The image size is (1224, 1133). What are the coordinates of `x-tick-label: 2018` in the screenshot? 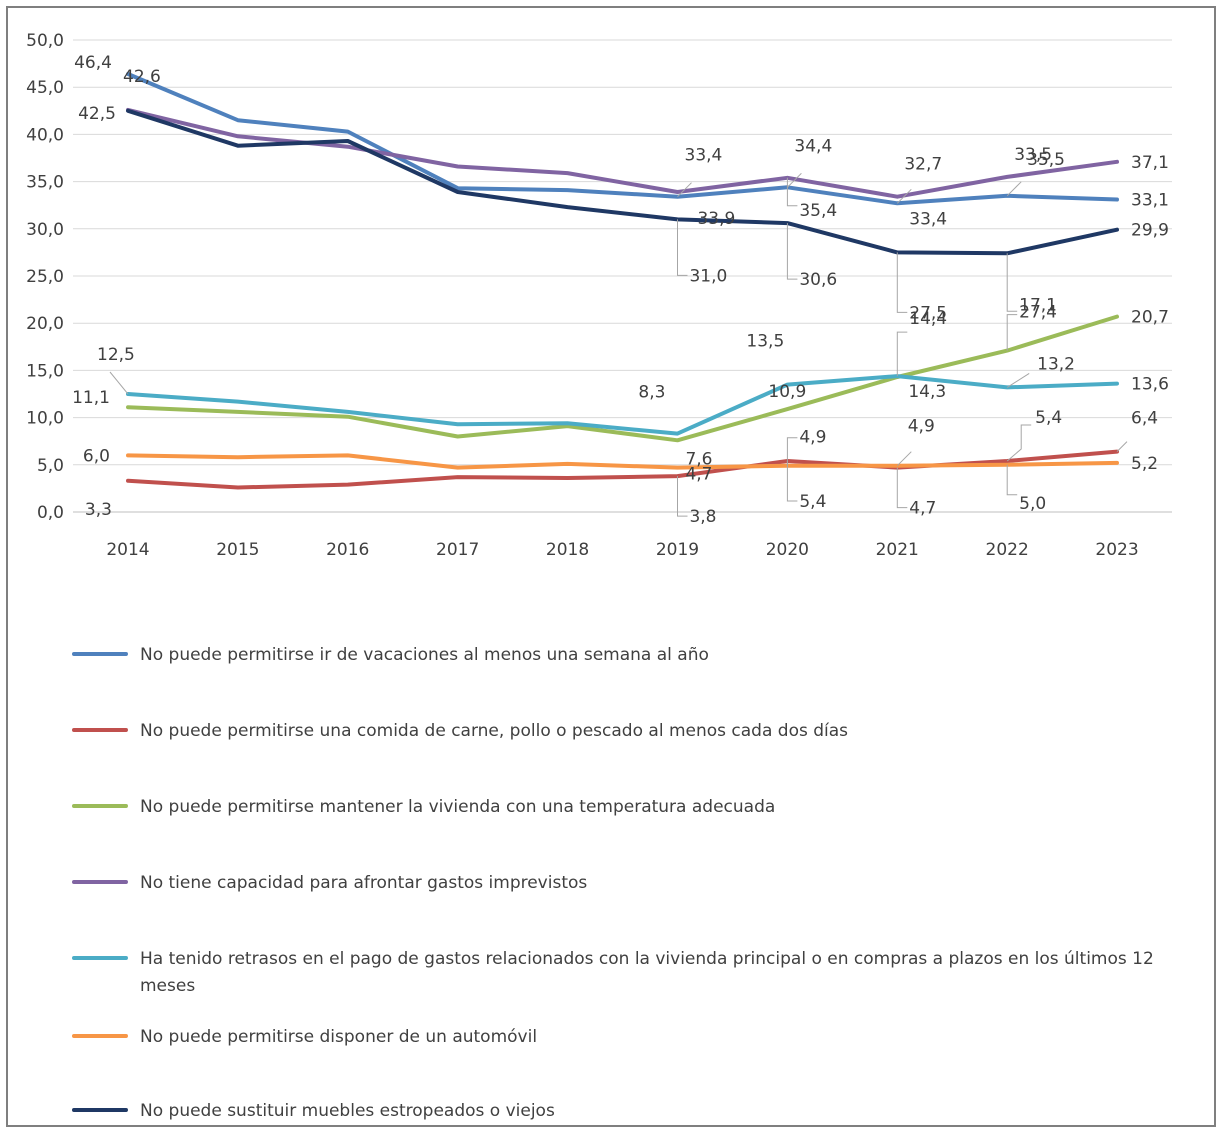 It's located at (567, 550).